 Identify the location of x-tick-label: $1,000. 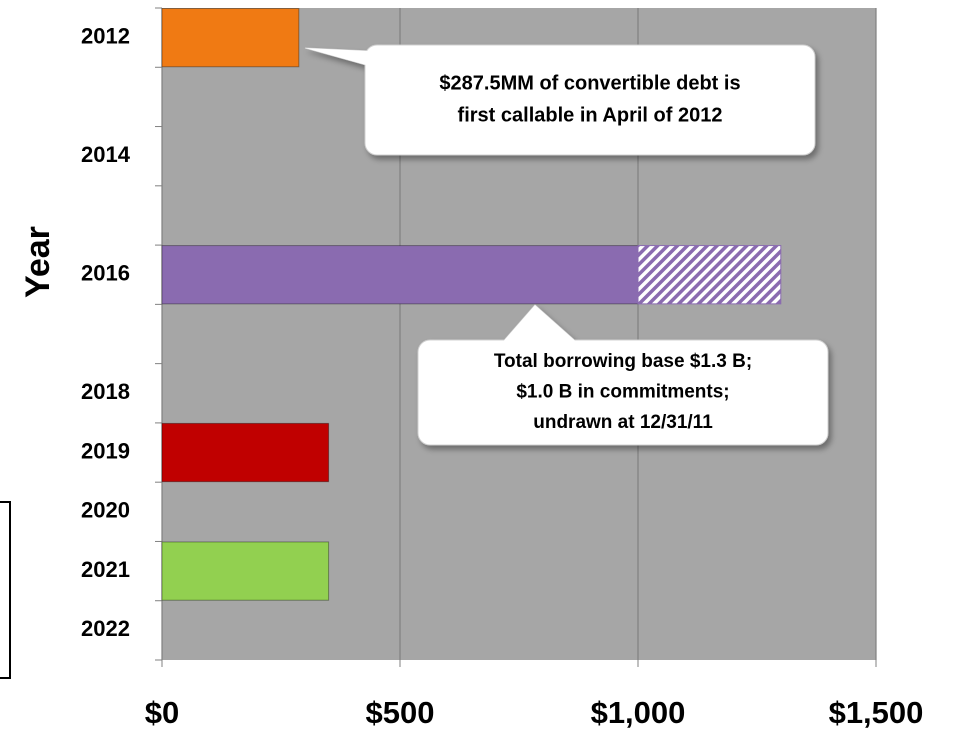
(638, 712).